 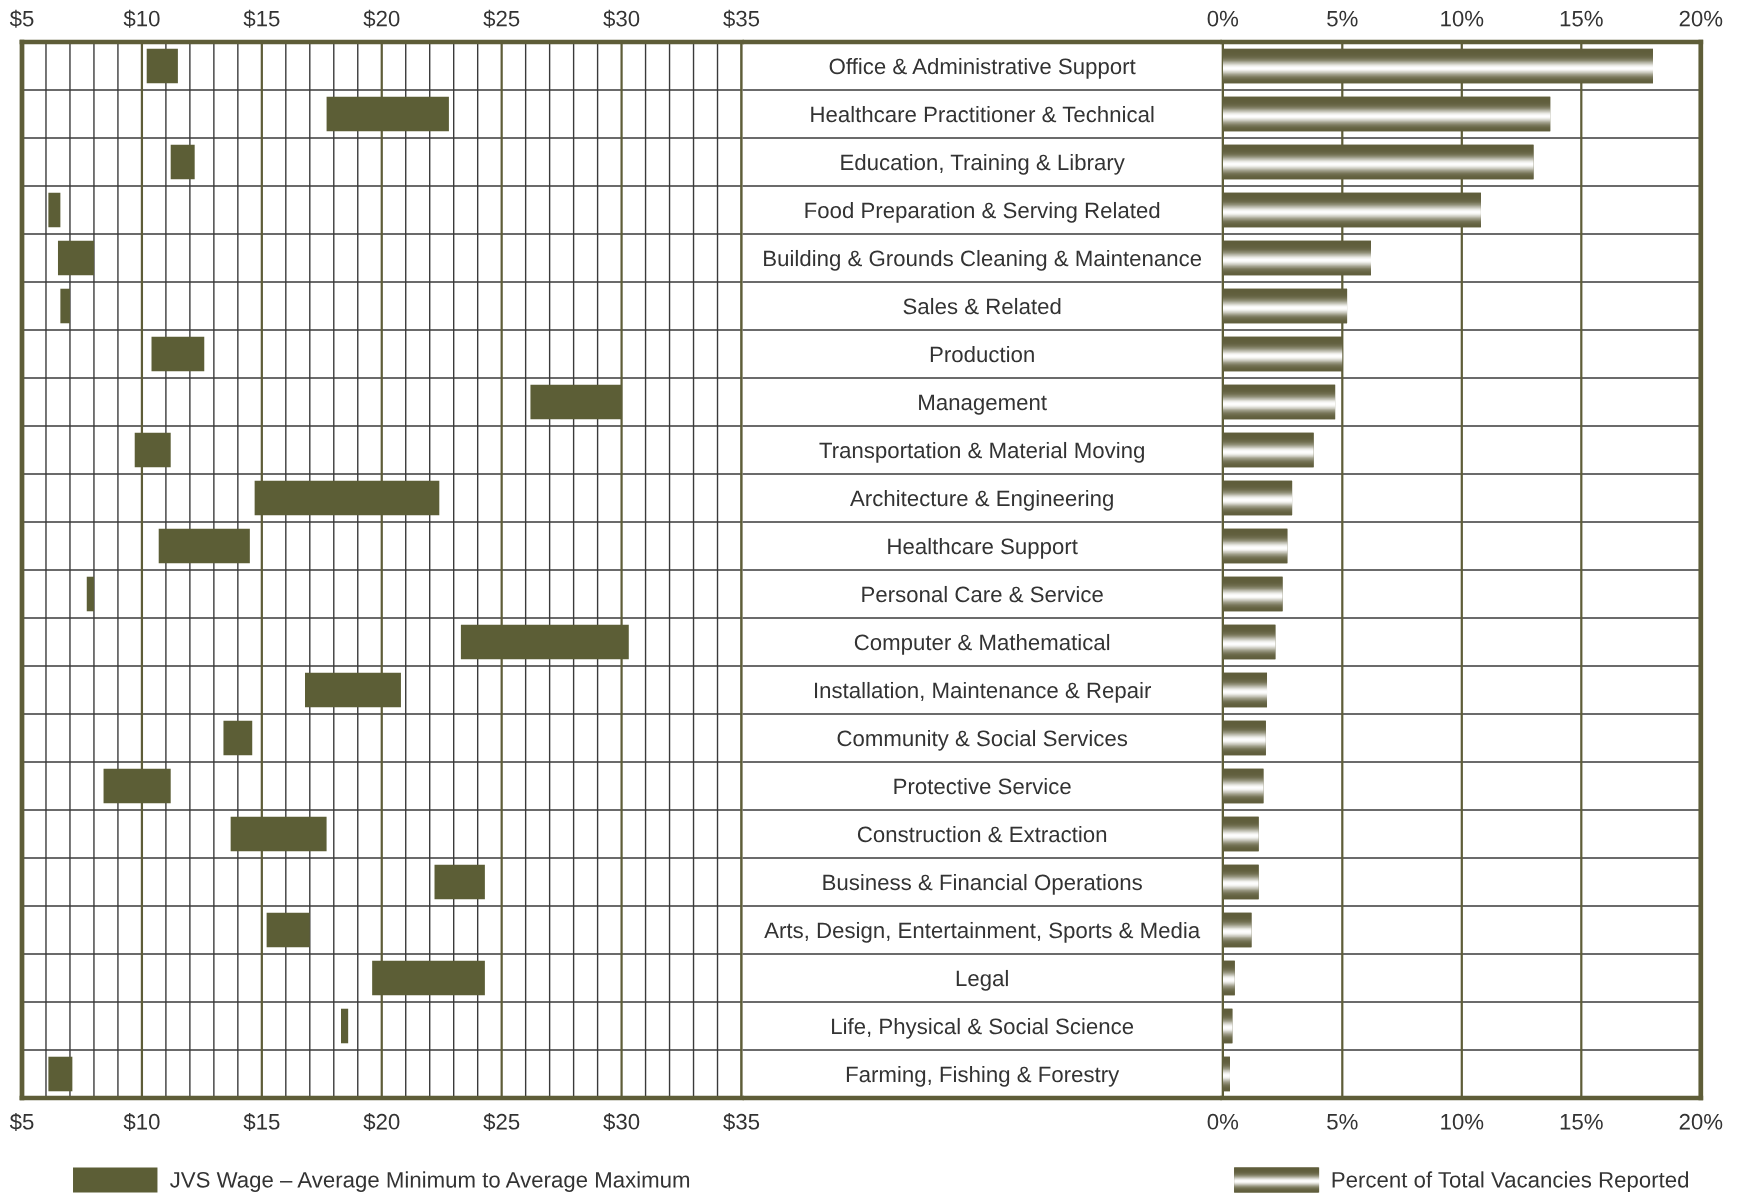 What do you see at coordinates (983, 548) in the screenshot?
I see `y-tick-label: Healthcare Support` at bounding box center [983, 548].